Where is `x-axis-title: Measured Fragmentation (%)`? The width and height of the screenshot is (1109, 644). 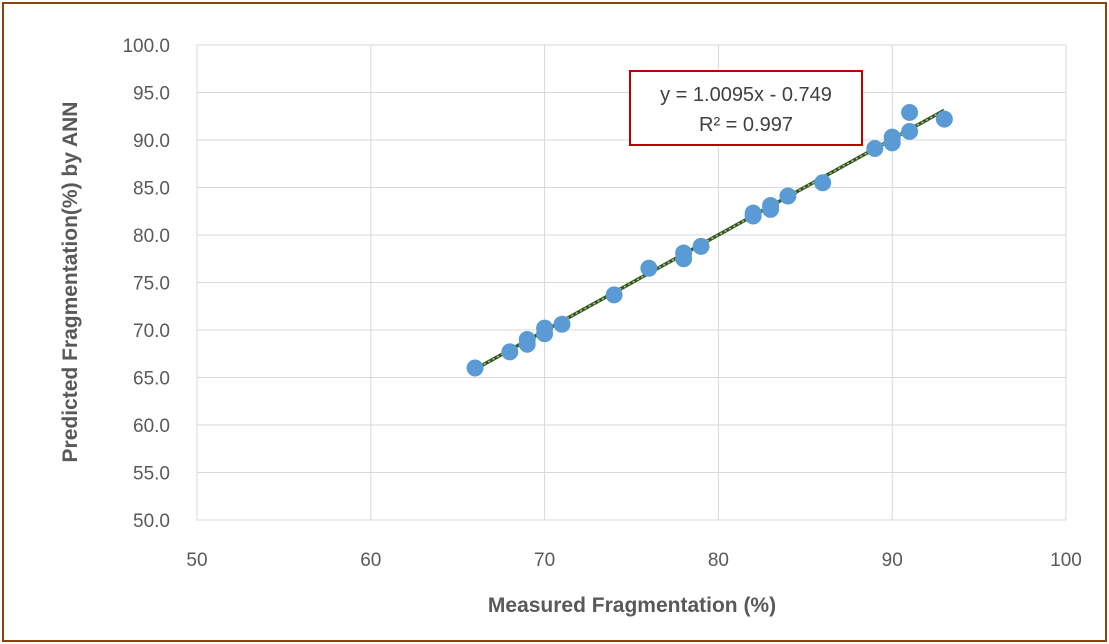
x-axis-title: Measured Fragmentation (%) is located at coordinates (632, 605).